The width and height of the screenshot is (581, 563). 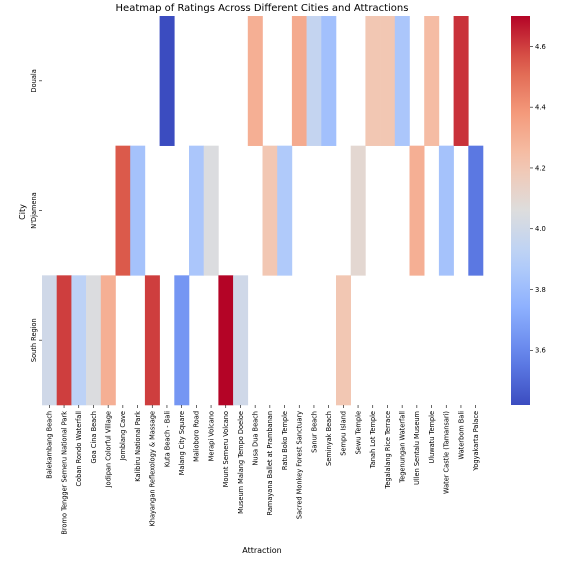 What do you see at coordinates (123, 436) in the screenshot?
I see `x-tick-label: Jomblang Cave` at bounding box center [123, 436].